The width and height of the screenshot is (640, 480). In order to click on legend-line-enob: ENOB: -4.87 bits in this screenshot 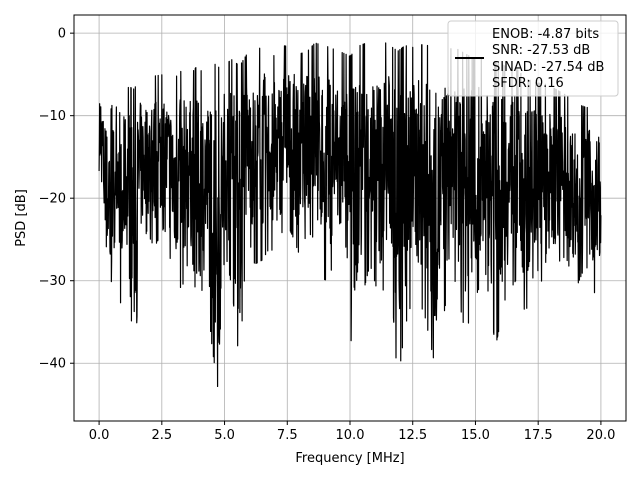, I will do `click(545, 34)`.